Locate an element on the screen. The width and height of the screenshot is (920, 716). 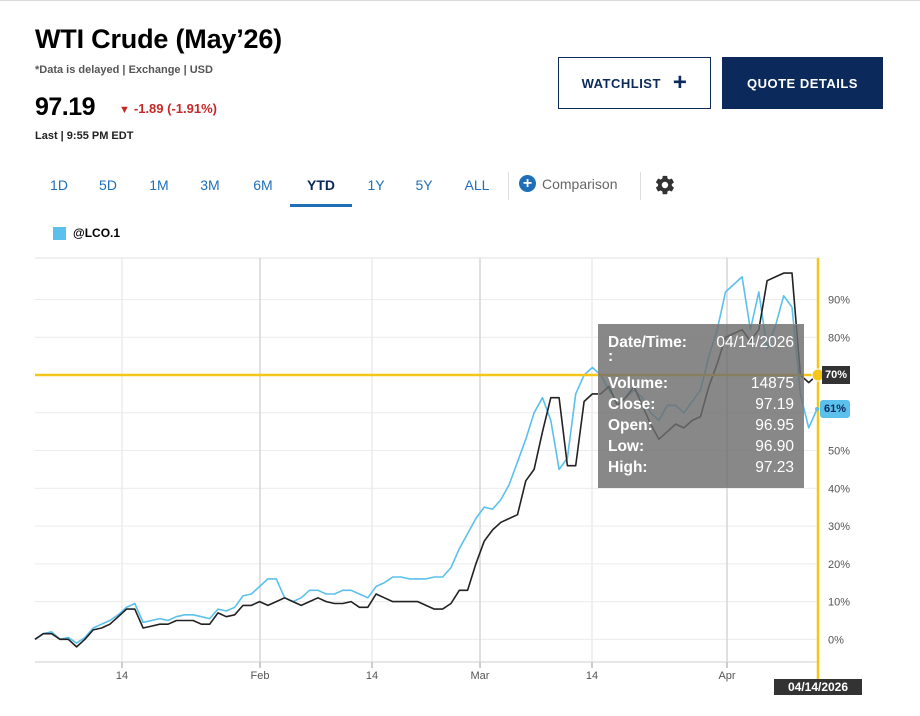
watchlist-label: WATCHLIST is located at coordinates (621, 83).